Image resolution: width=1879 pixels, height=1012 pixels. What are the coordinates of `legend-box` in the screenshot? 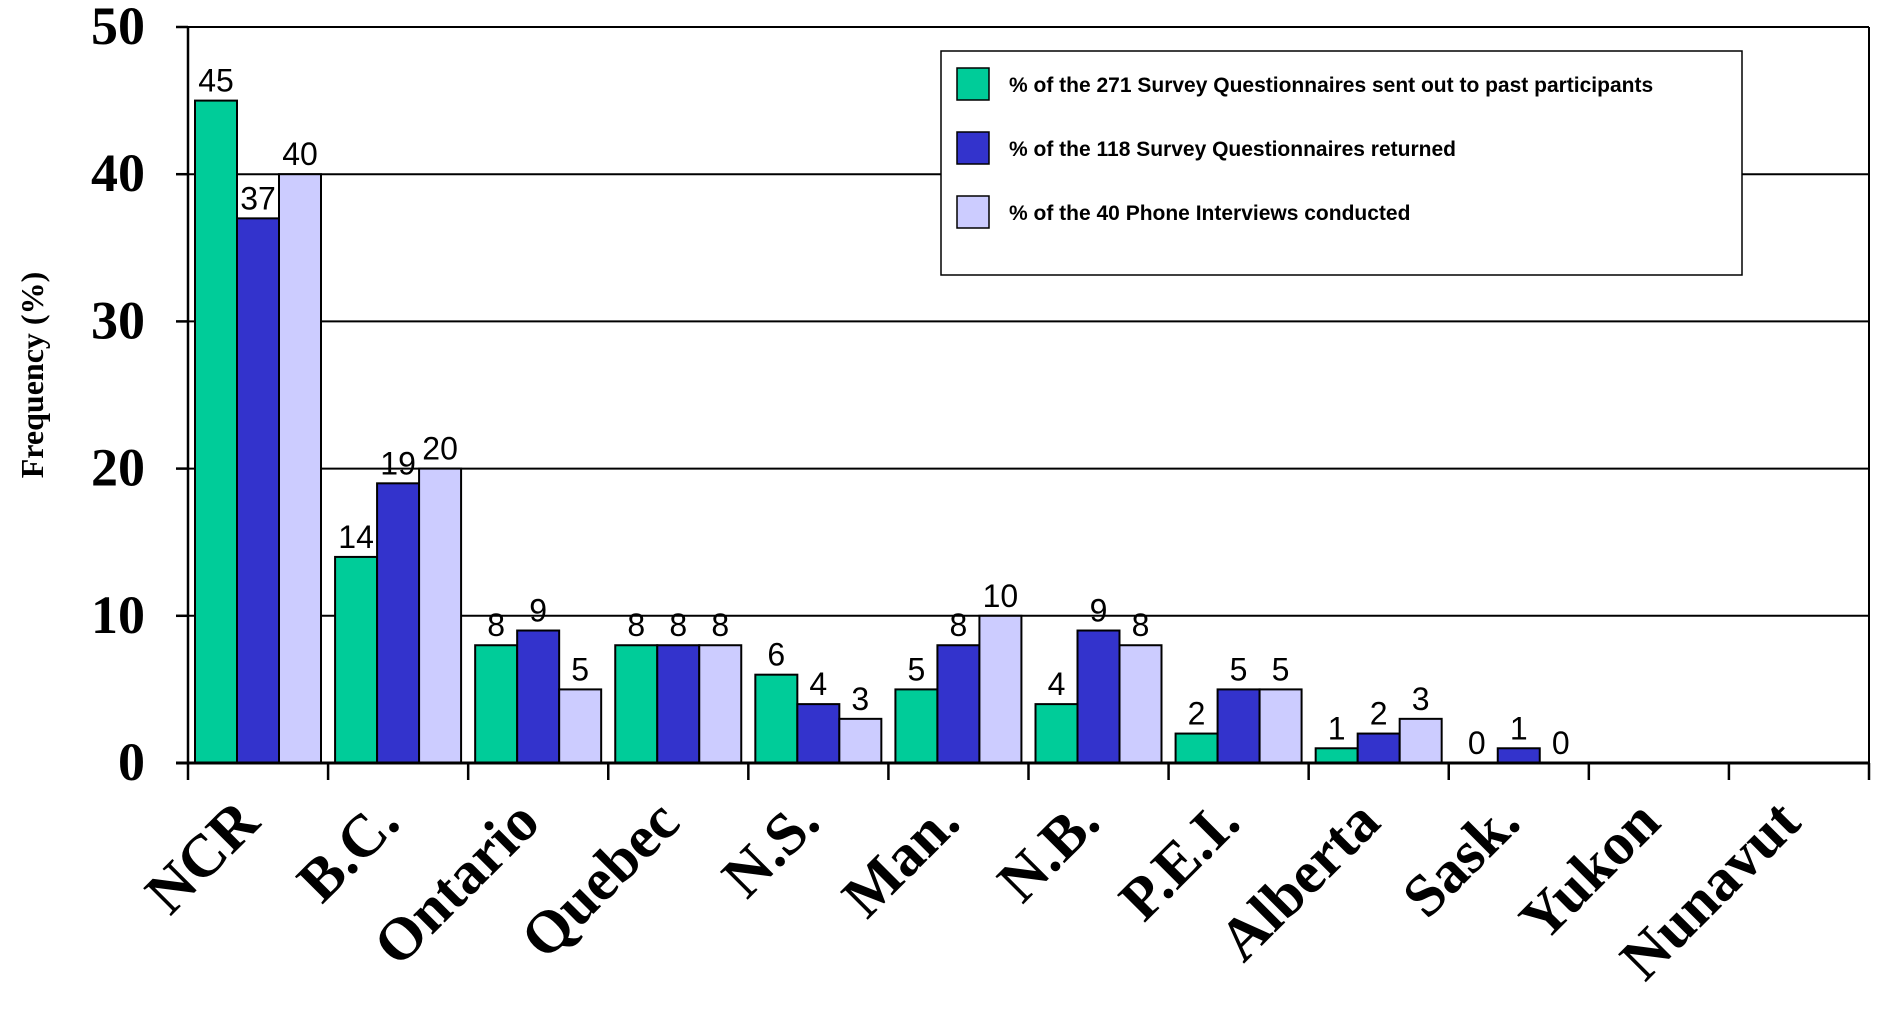 It's located at (1341, 163).